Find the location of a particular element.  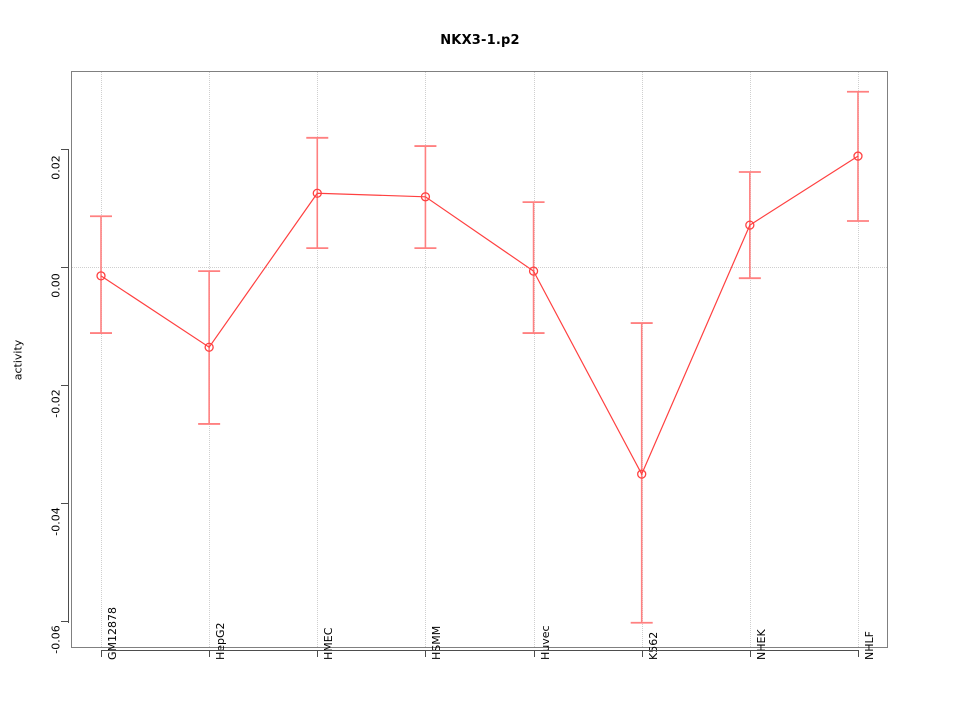

y-tick-label: 0.02 is located at coordinates (56, 167).